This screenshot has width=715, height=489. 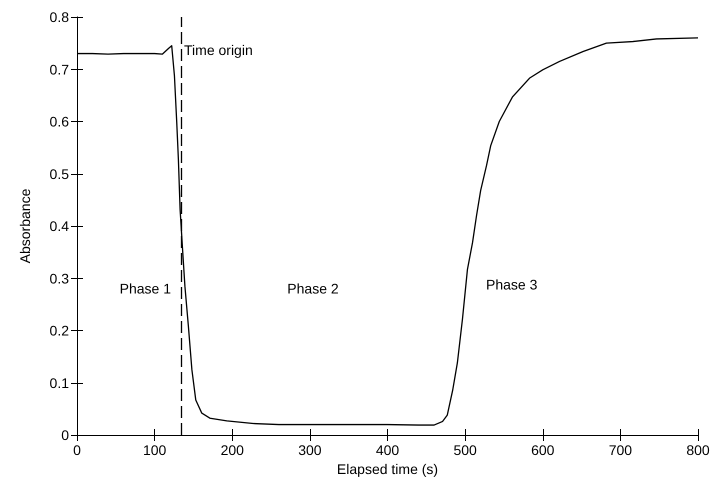 I want to click on y-tick-label: 0.7, so click(x=60, y=69).